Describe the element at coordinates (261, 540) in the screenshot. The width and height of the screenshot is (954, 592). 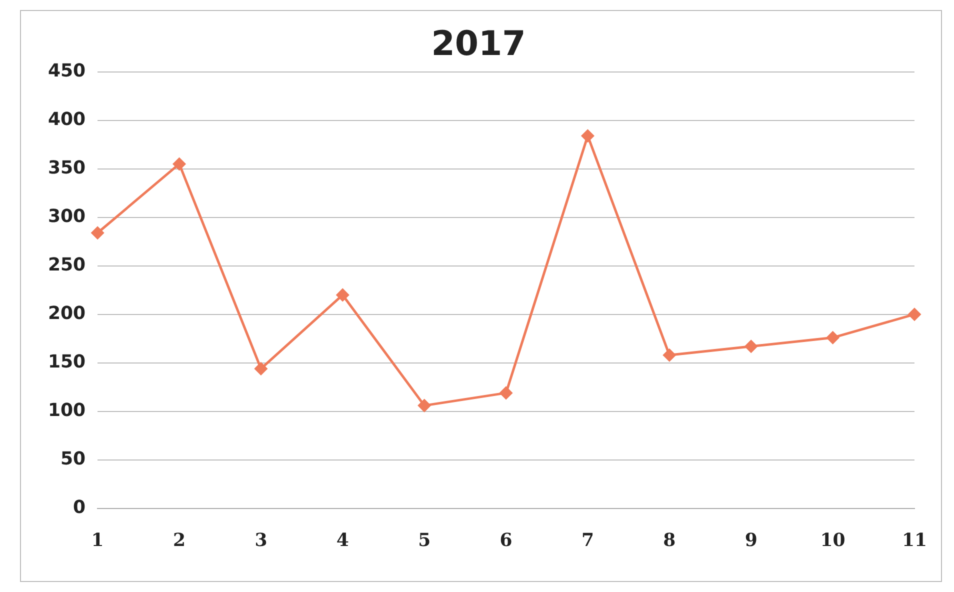
I see `x-tick-label: 3` at that location.